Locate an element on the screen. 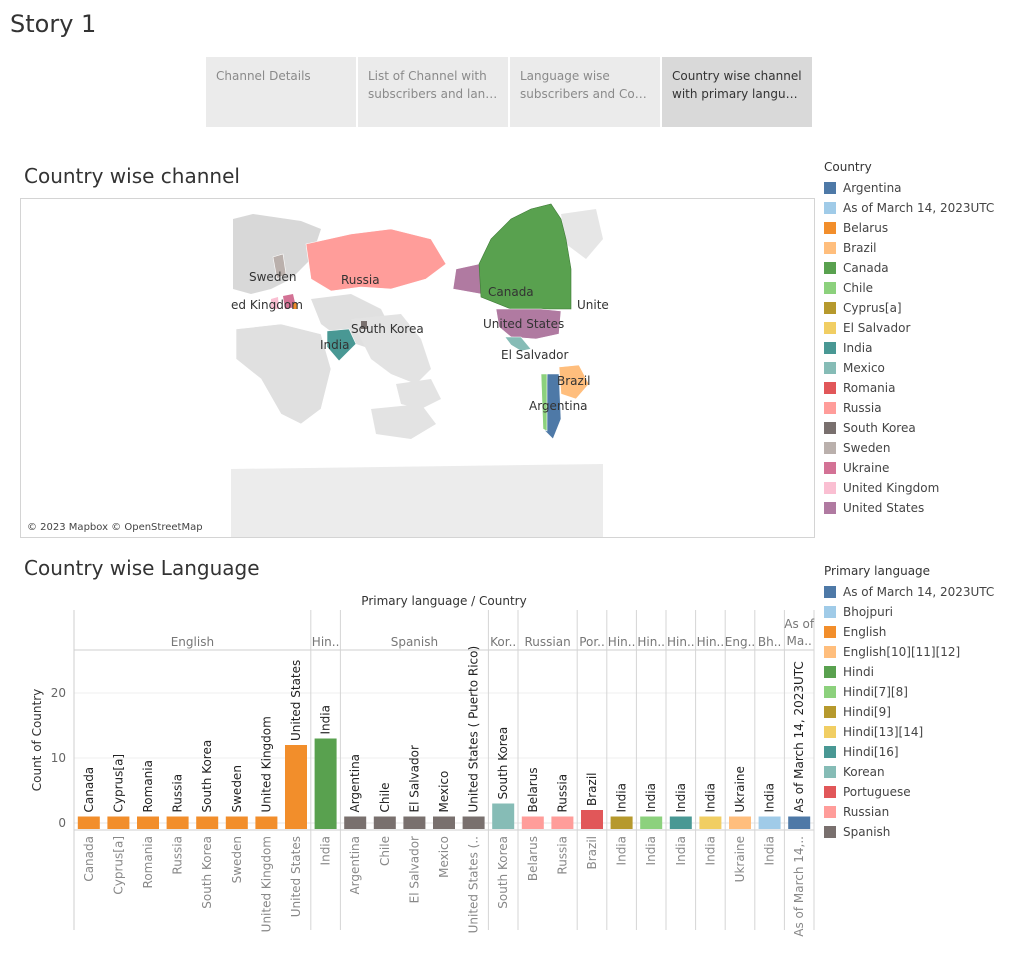 This screenshot has width=1015, height=963. antarctica-land is located at coordinates (417, 500).